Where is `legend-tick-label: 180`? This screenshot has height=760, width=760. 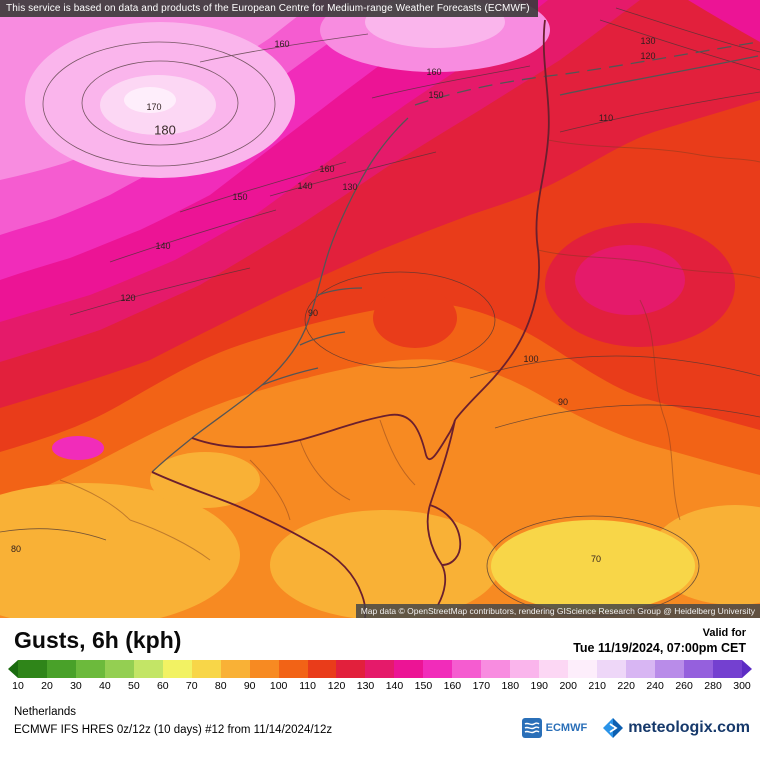 legend-tick-label: 180 is located at coordinates (510, 686).